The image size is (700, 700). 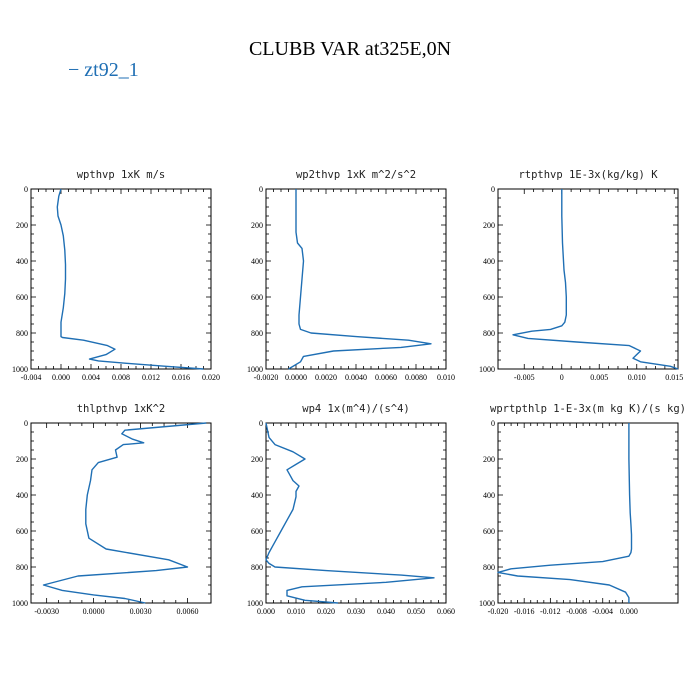 What do you see at coordinates (416, 611) in the screenshot?
I see `x-tick-label: 0.050` at bounding box center [416, 611].